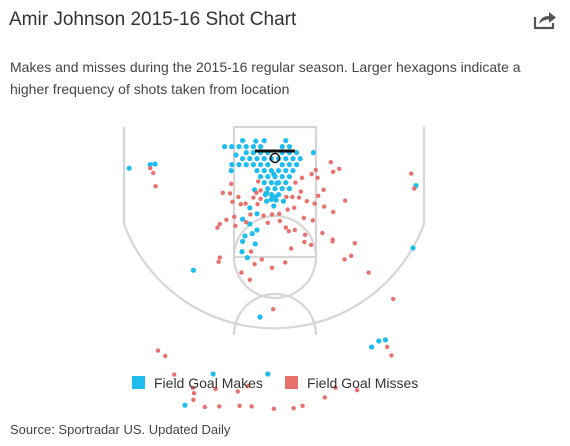 The width and height of the screenshot is (570, 446). Describe the element at coordinates (363, 383) in the screenshot. I see `legend-label-misses: Field Goal Misses` at that location.